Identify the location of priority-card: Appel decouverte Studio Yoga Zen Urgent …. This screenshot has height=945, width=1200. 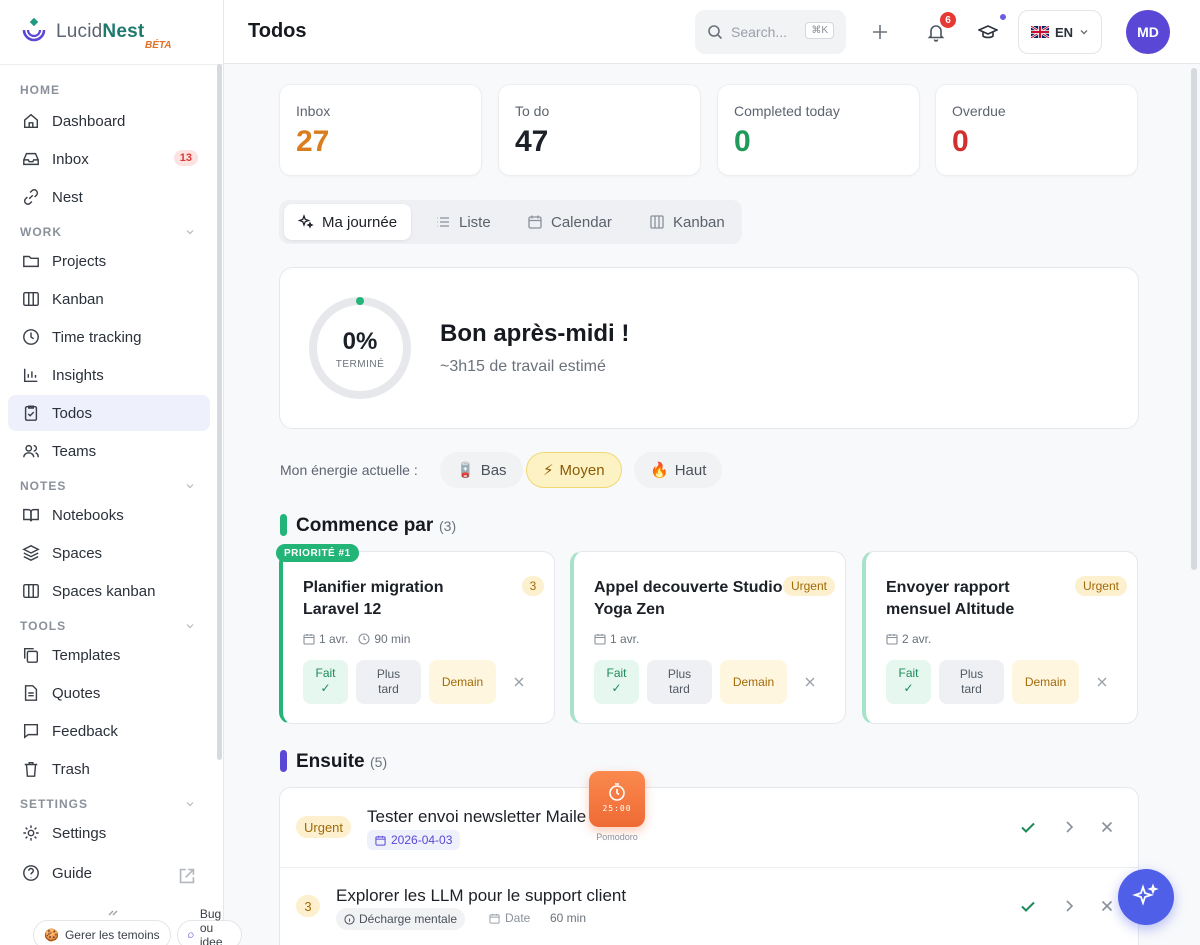
(708, 637).